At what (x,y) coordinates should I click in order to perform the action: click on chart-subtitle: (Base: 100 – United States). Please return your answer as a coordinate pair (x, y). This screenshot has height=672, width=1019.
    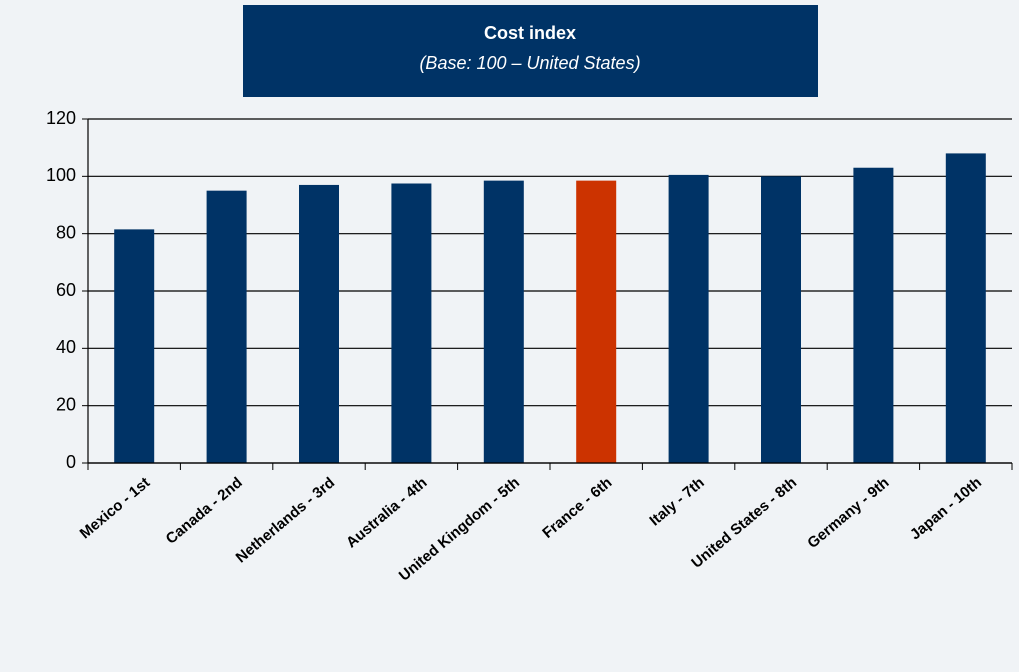
    Looking at the image, I should click on (529, 63).